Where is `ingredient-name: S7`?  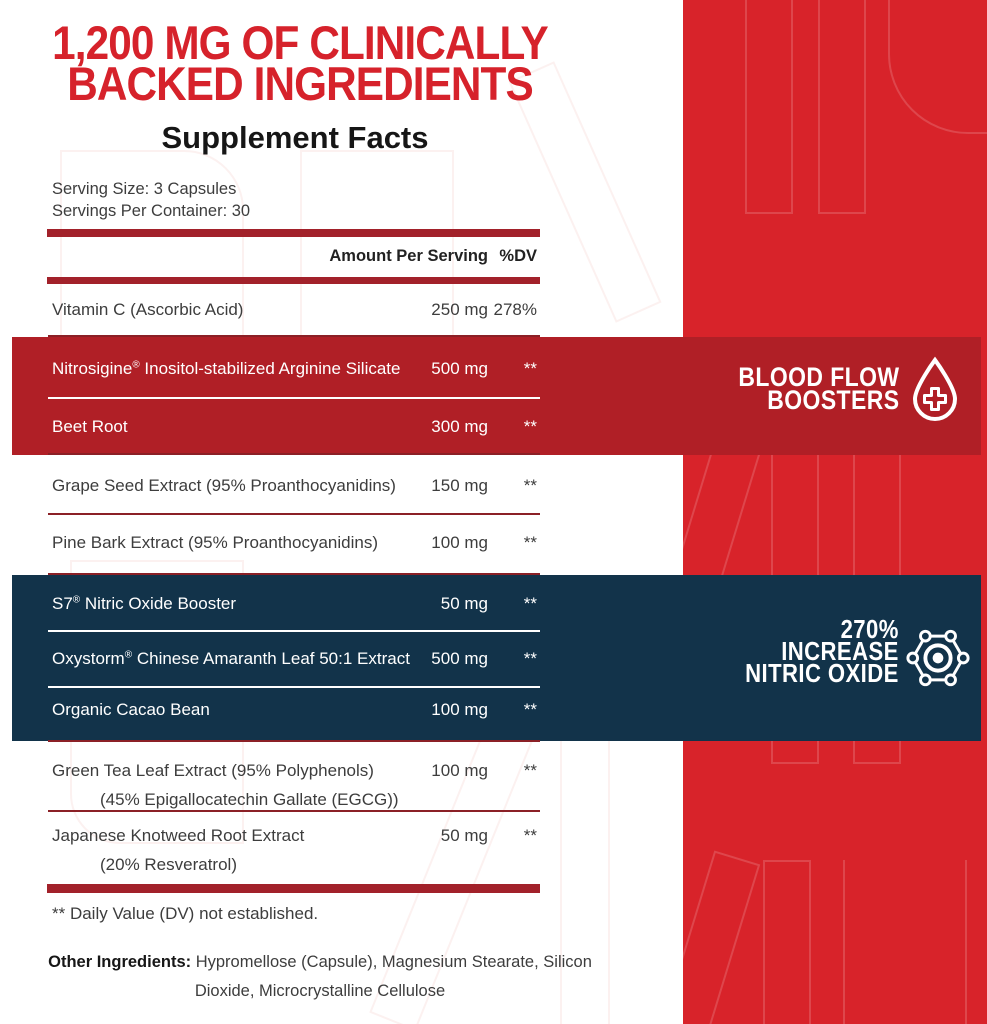
ingredient-name: S7 is located at coordinates (62, 603).